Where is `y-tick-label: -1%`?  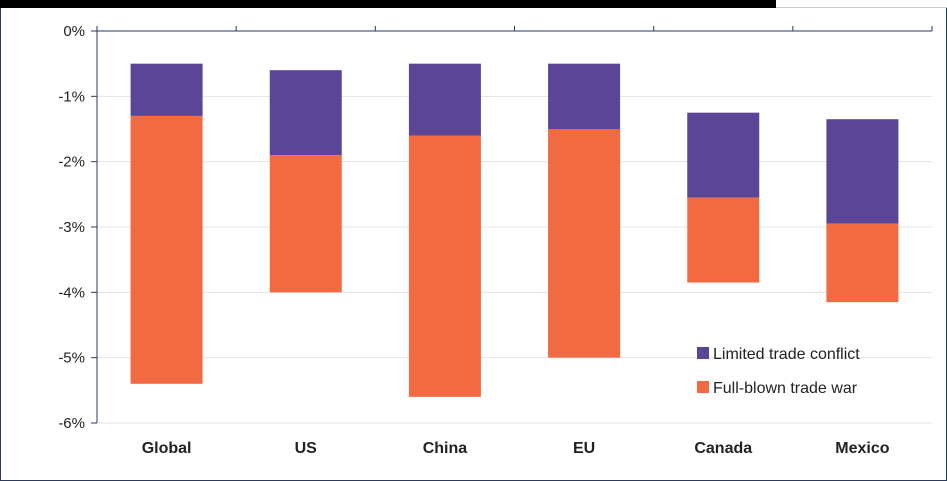 y-tick-label: -1% is located at coordinates (71, 96).